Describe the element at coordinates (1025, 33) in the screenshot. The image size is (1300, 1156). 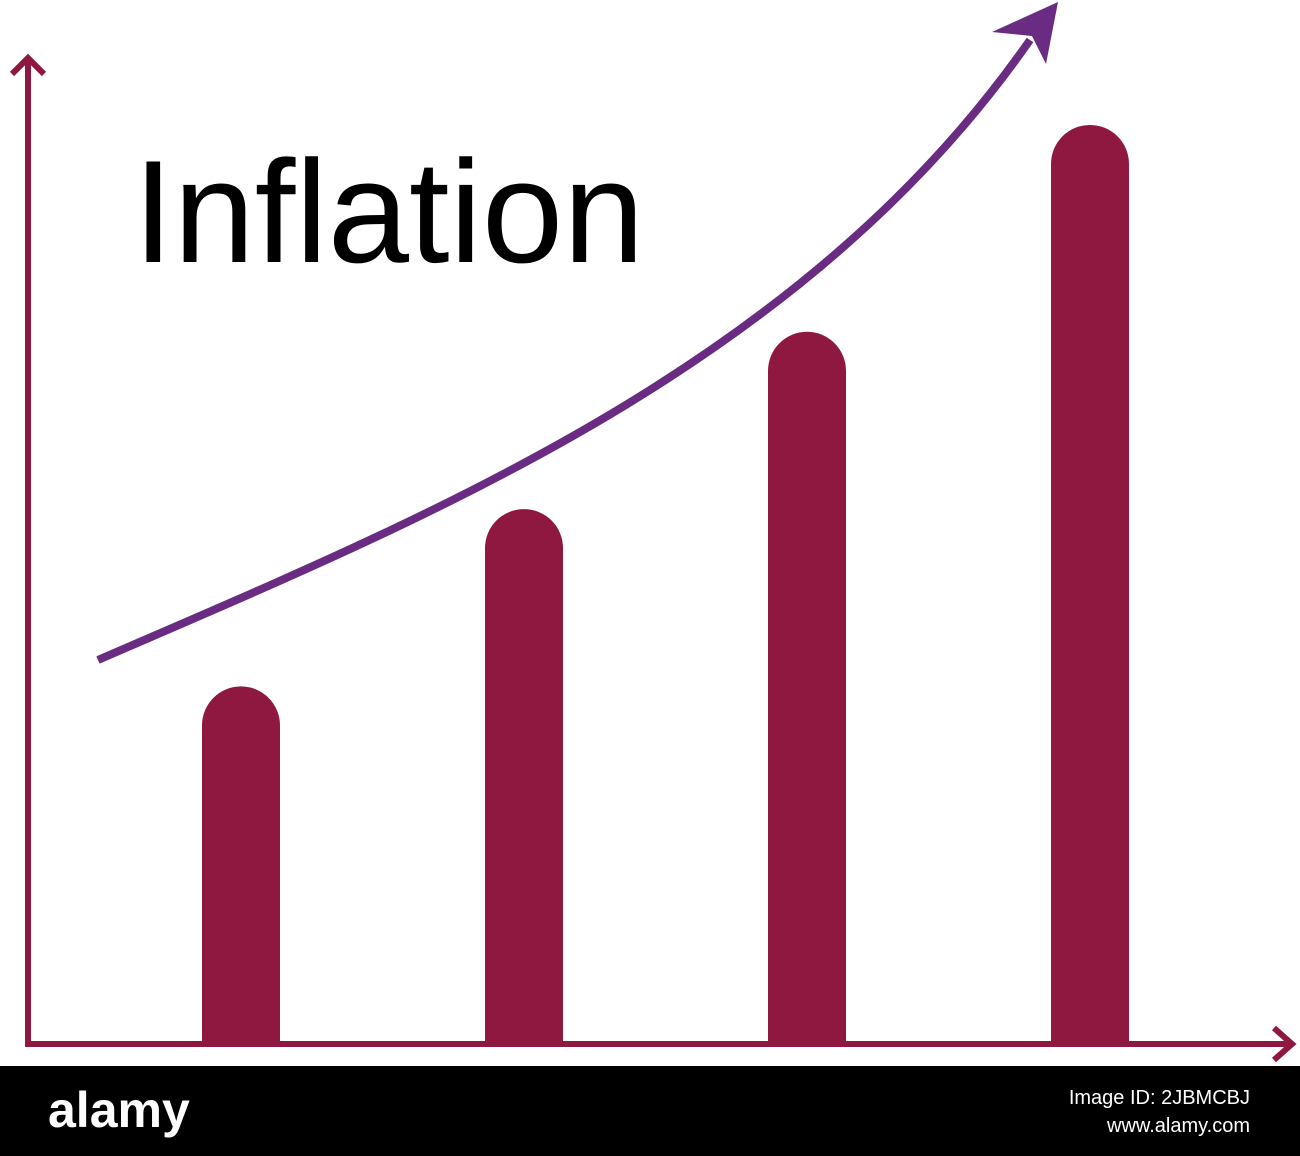
I see `trend-arrow-head` at that location.